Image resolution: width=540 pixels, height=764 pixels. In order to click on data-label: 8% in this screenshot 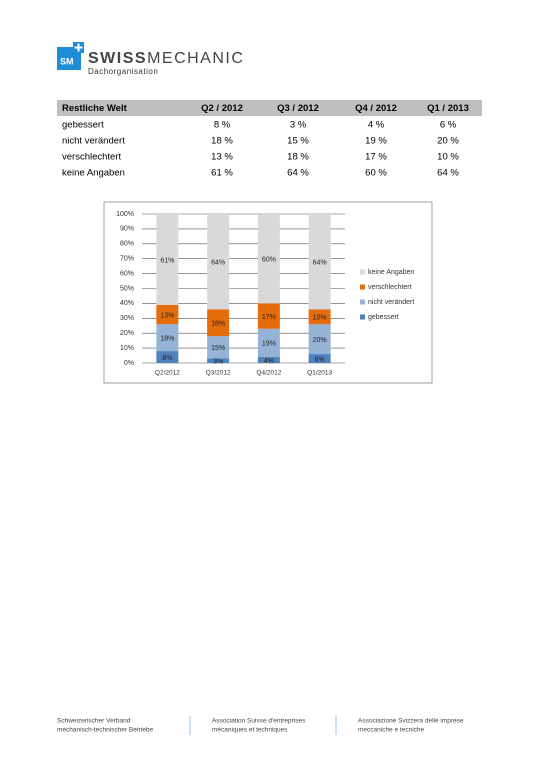, I will do `click(167, 358)`.